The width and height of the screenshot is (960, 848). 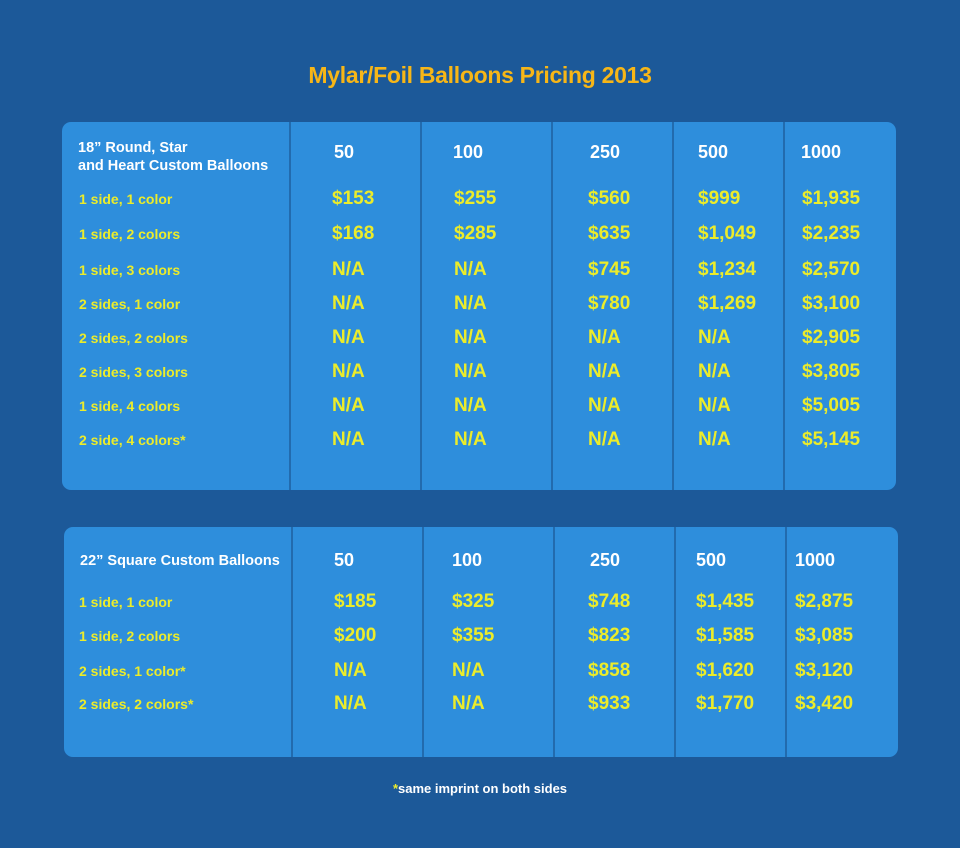 I want to click on row-label: 2 sides, 2 colors*, so click(x=136, y=704).